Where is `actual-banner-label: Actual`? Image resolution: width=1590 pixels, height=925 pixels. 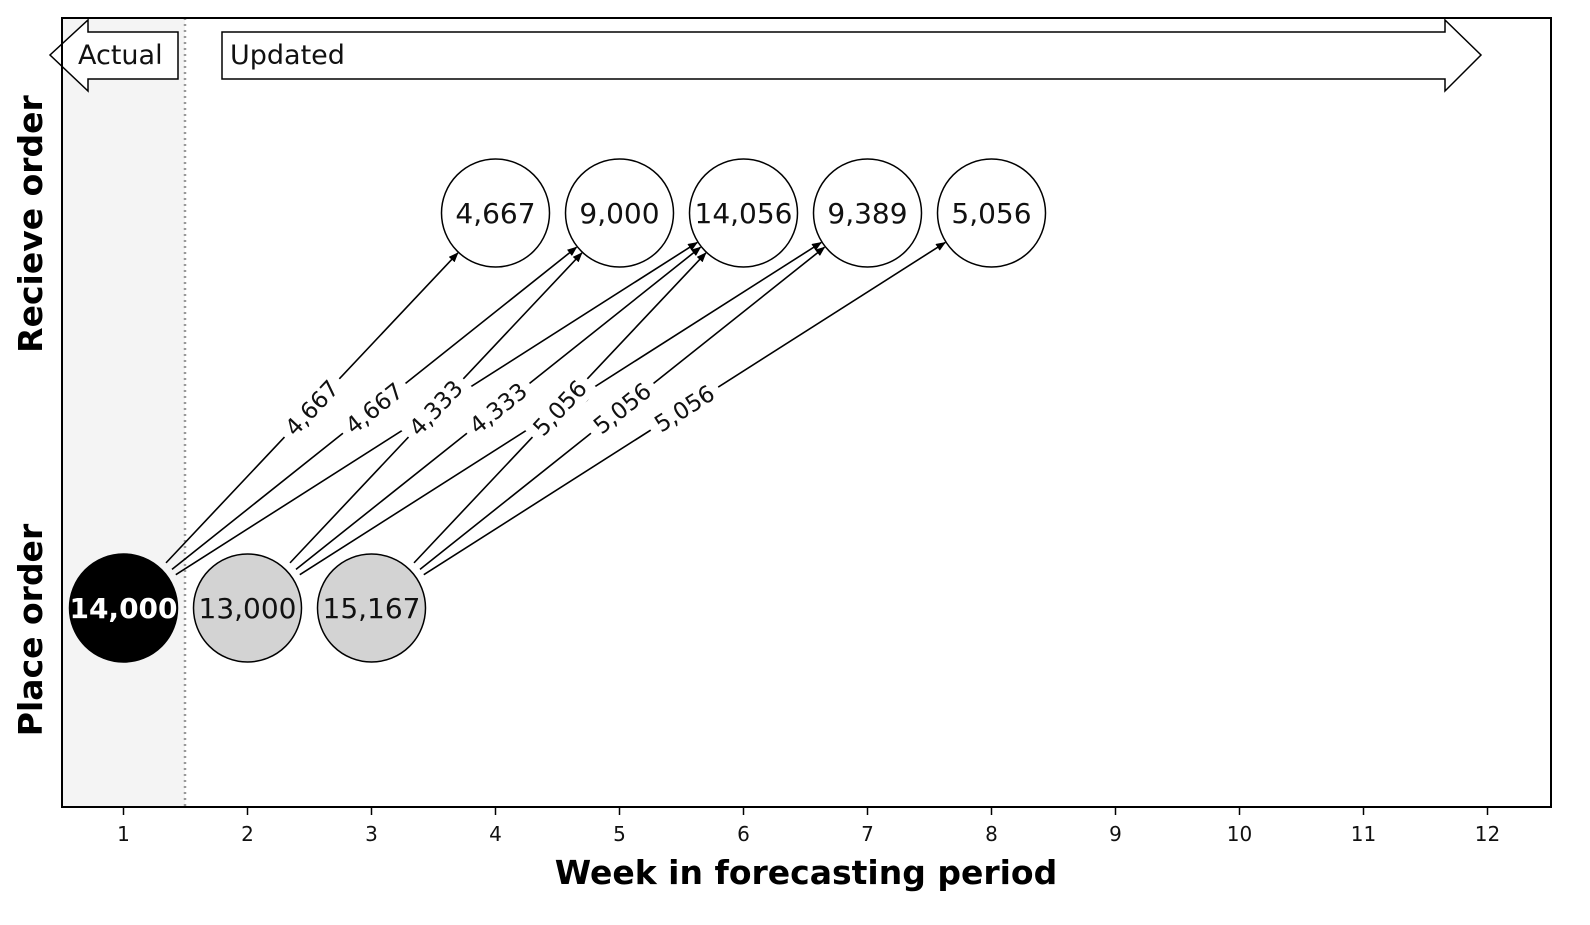
actual-banner-label: Actual is located at coordinates (120, 55).